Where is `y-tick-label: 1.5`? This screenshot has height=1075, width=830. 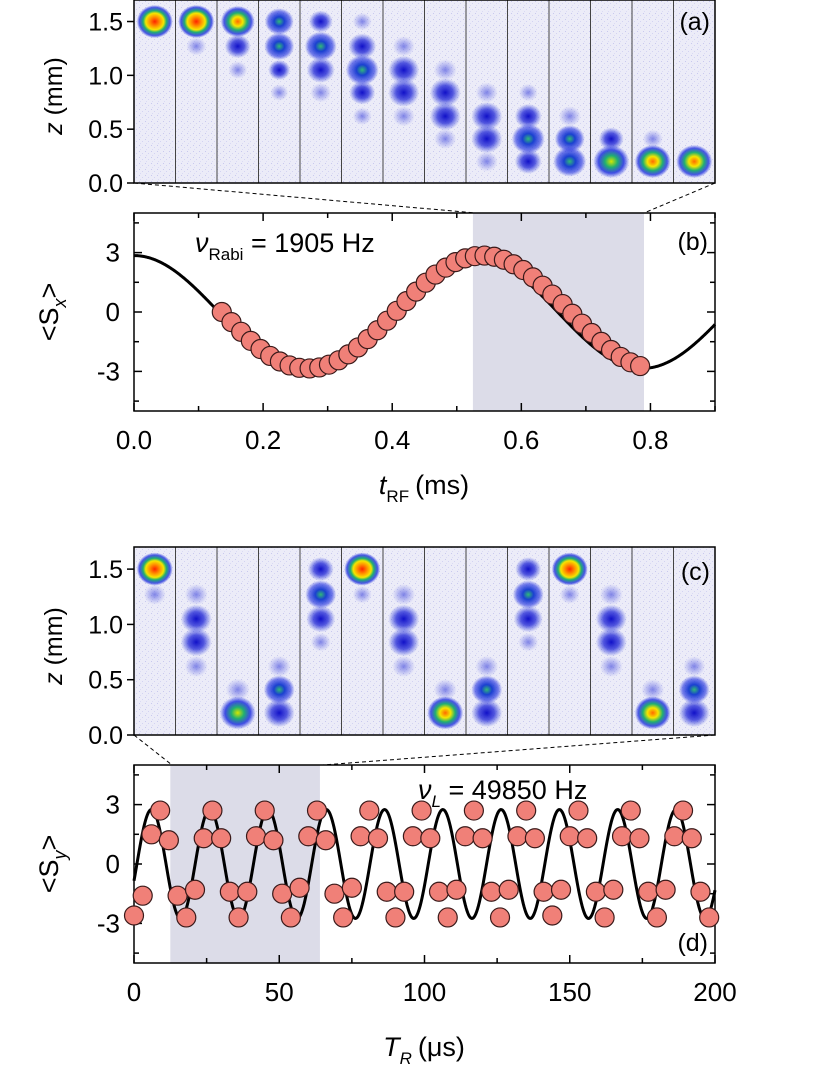
y-tick-label: 1.5 is located at coordinates (105, 570).